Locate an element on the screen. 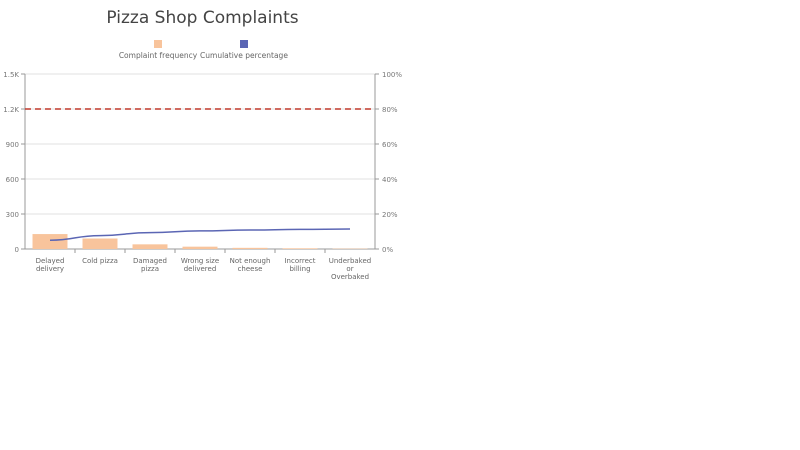  x-tick-label: Underbaked is located at coordinates (350, 261).